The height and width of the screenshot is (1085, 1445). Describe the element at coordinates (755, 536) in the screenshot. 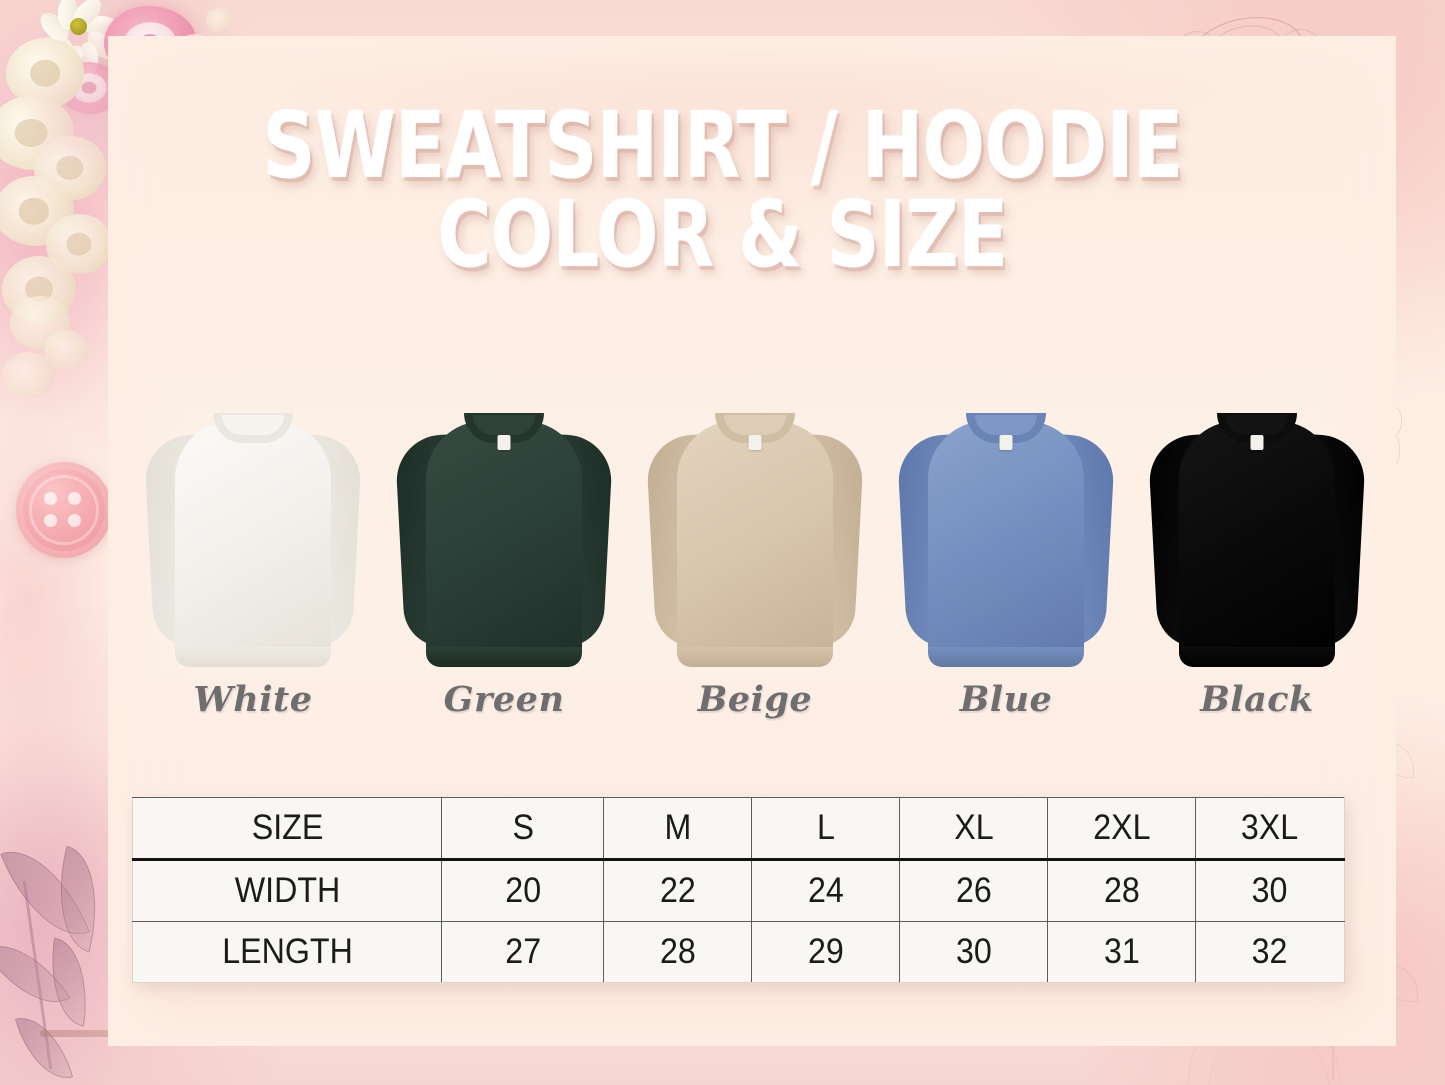

I see `sweatshirt-beige-illustration` at that location.